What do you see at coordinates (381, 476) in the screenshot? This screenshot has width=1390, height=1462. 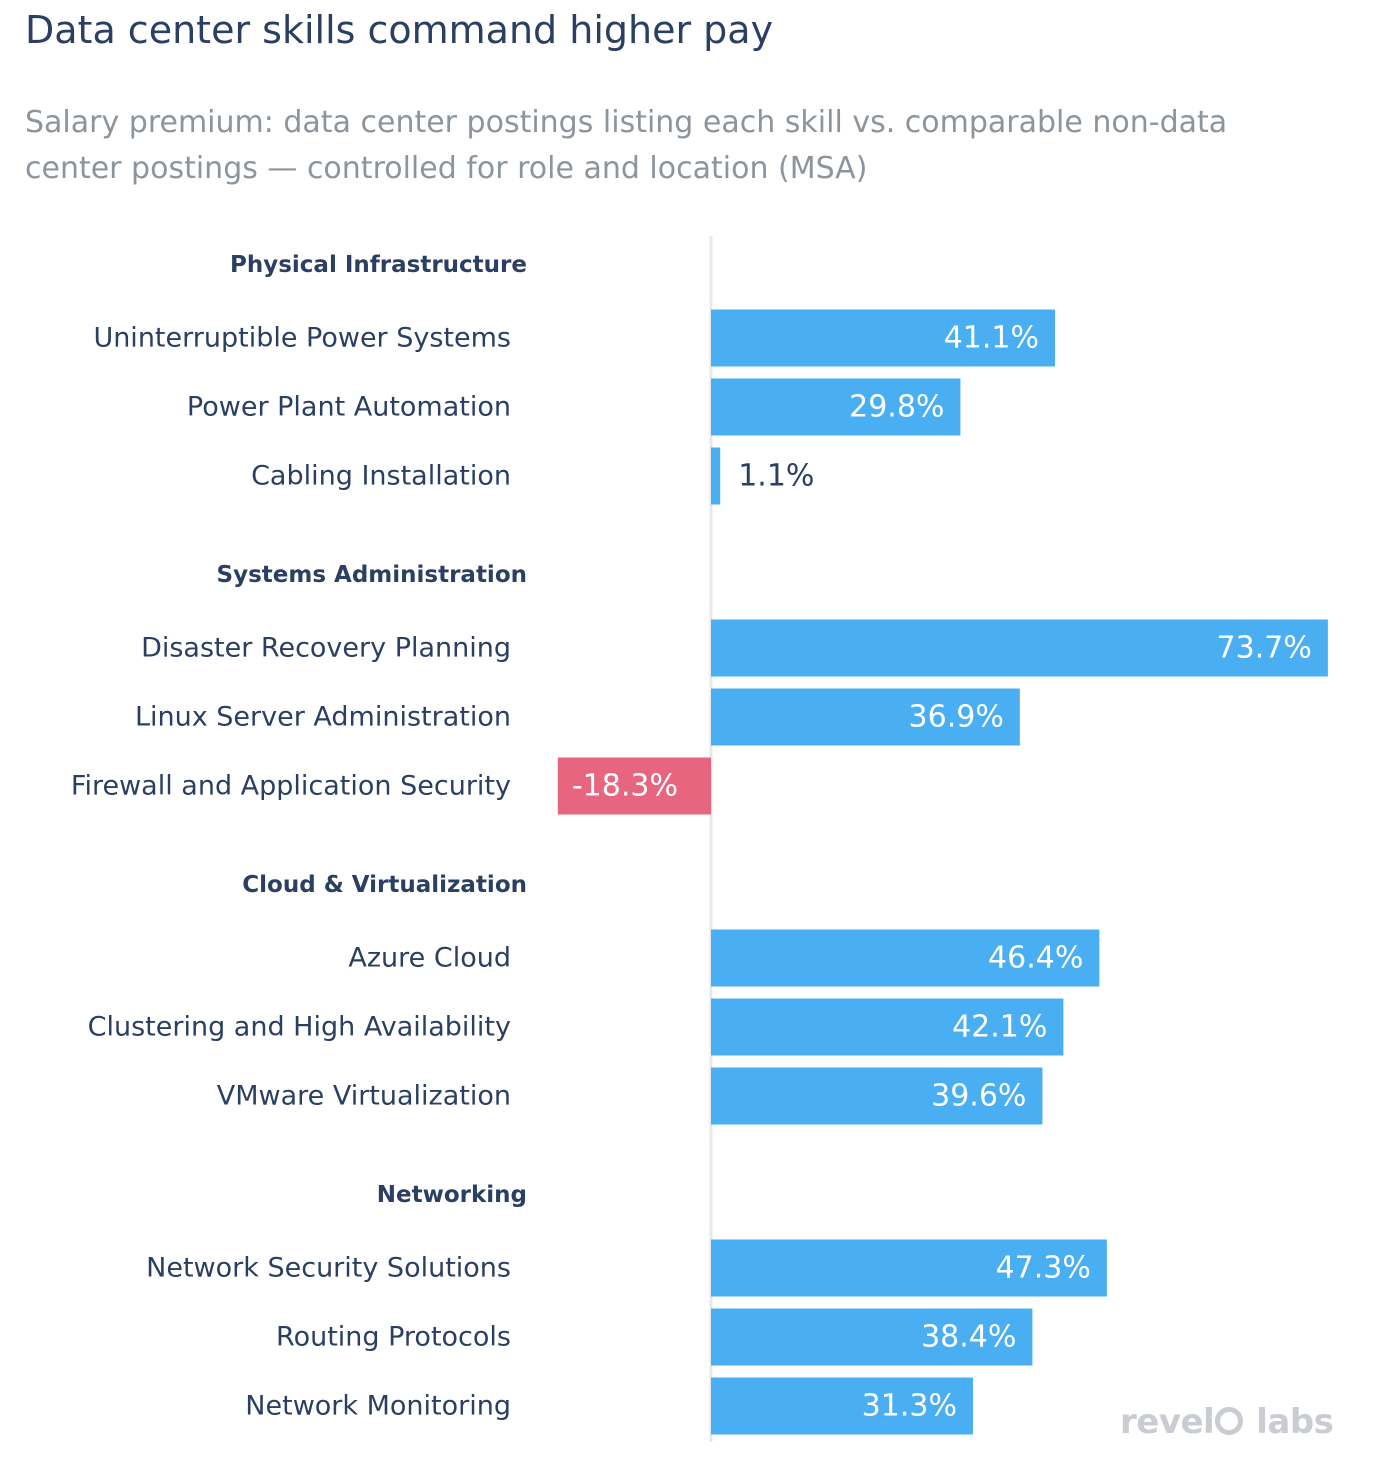 I see `category-label: Cabling Installation` at bounding box center [381, 476].